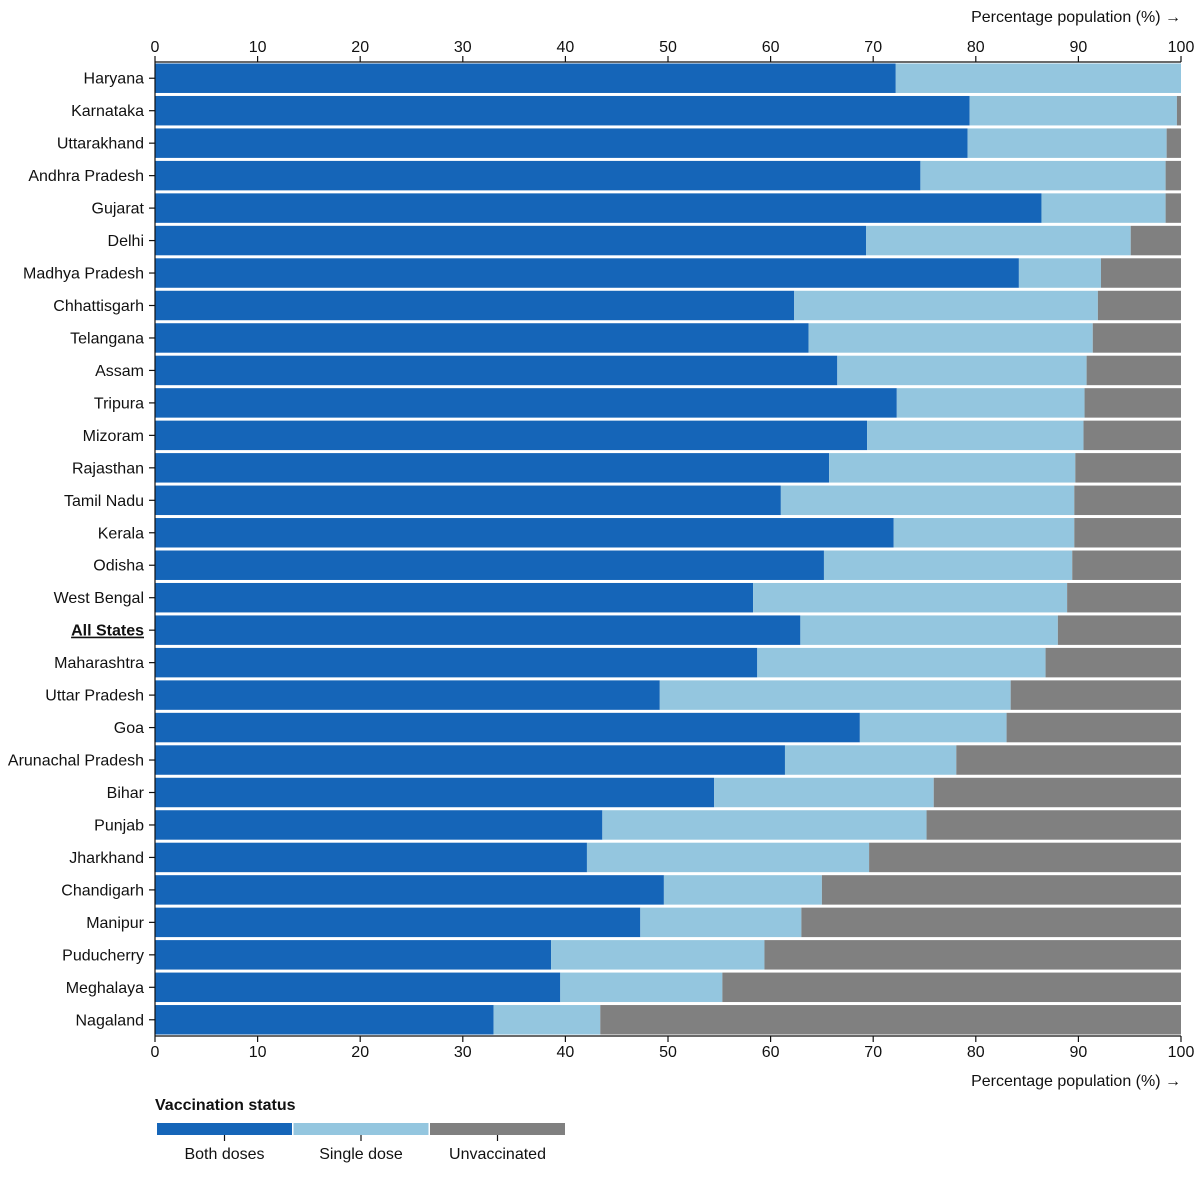 The height and width of the screenshot is (1190, 1200). I want to click on category-label: Meghalaya, so click(105, 988).